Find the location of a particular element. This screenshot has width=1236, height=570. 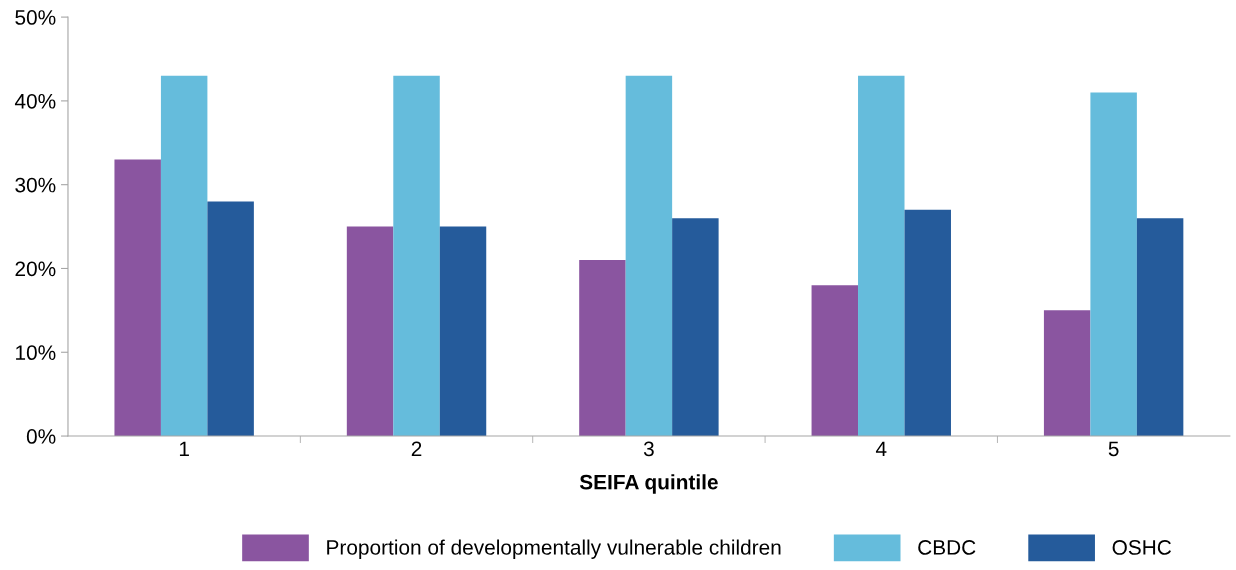

legend-label: CBDC is located at coordinates (947, 547).